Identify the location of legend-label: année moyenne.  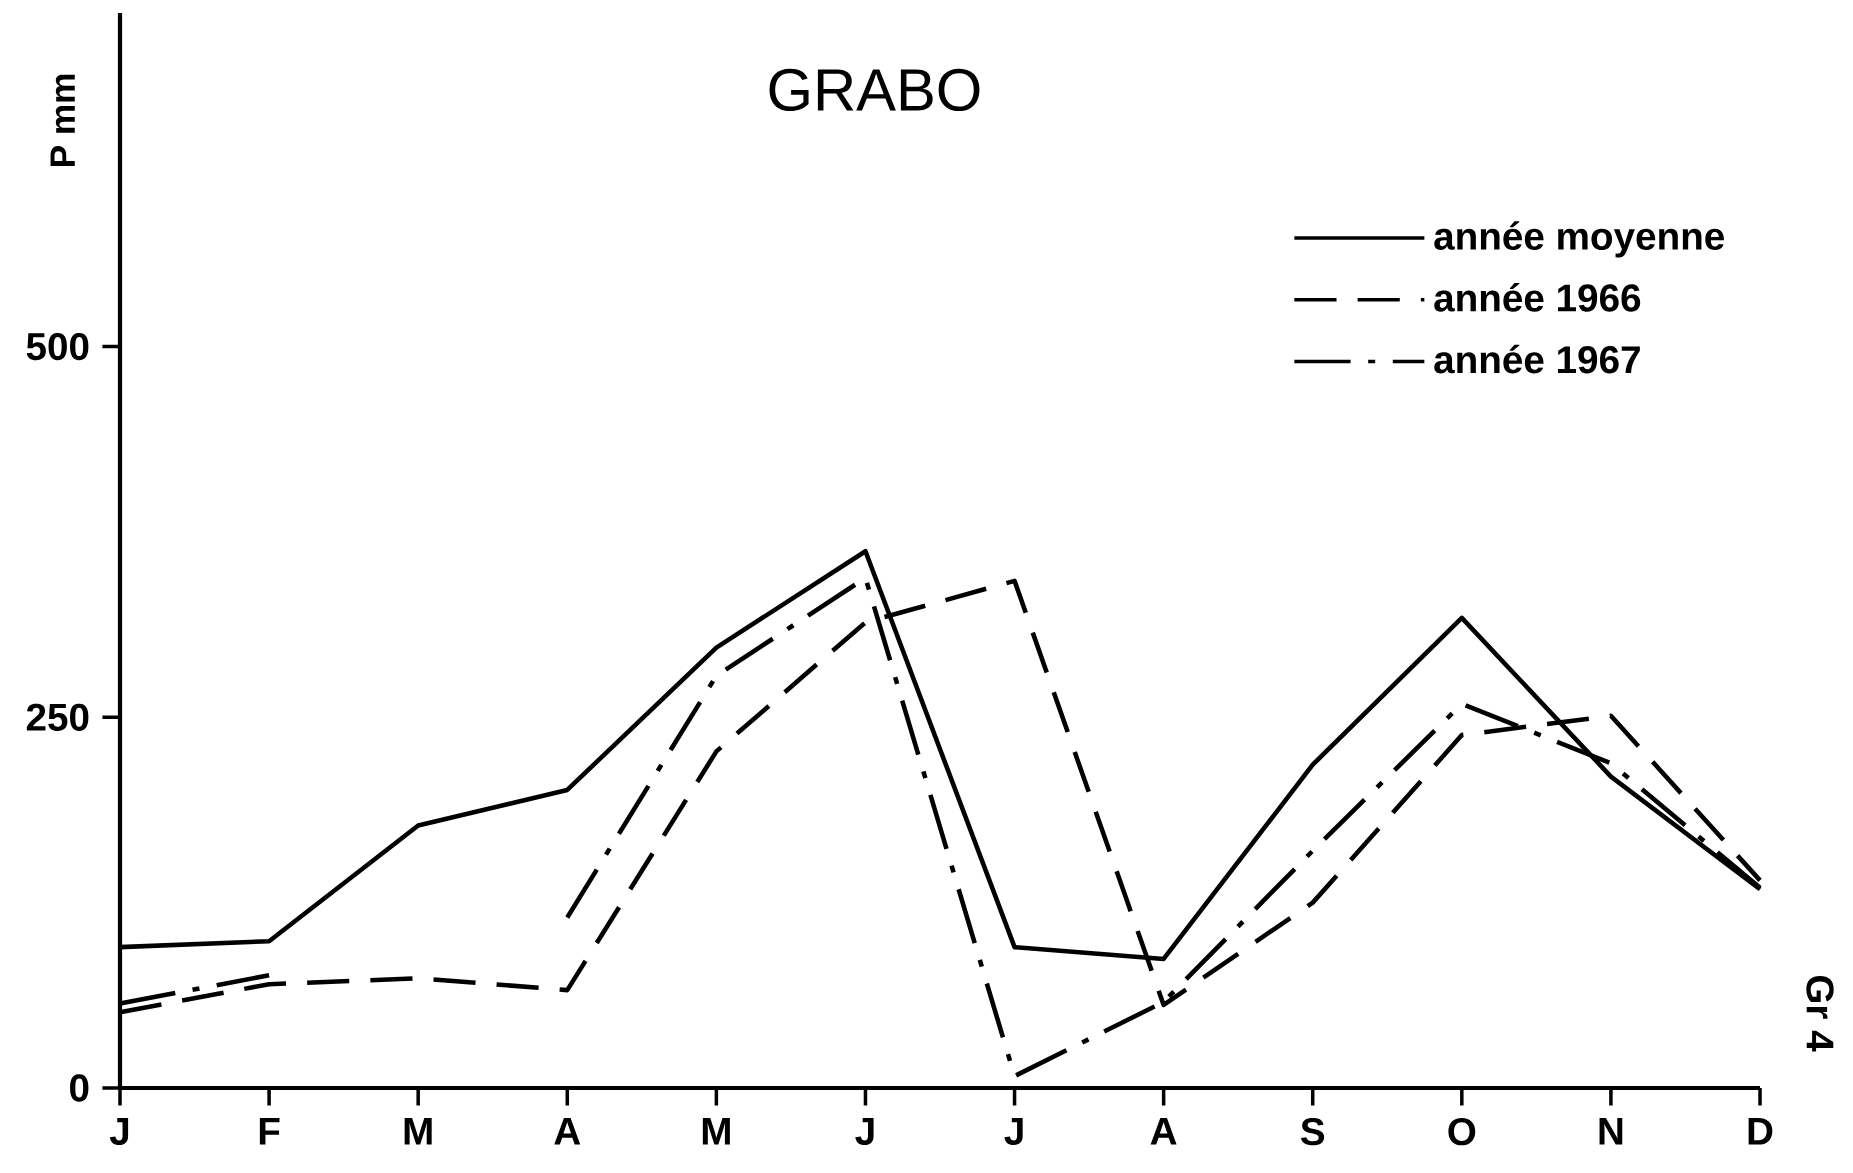
(1579, 239).